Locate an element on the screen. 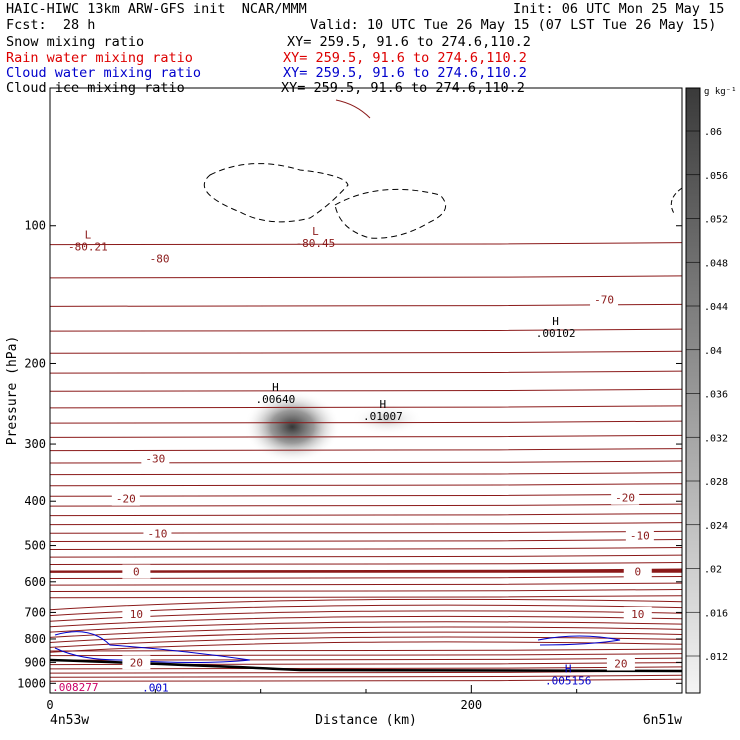  init-time: Init: 06 UTC Mon 25 May 15 is located at coordinates (619, 9).